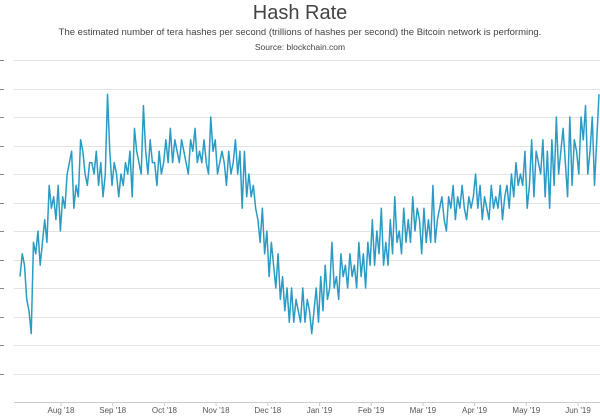 The image size is (600, 420). What do you see at coordinates (216, 410) in the screenshot?
I see `x-tick-label-3: Nov '18` at bounding box center [216, 410].